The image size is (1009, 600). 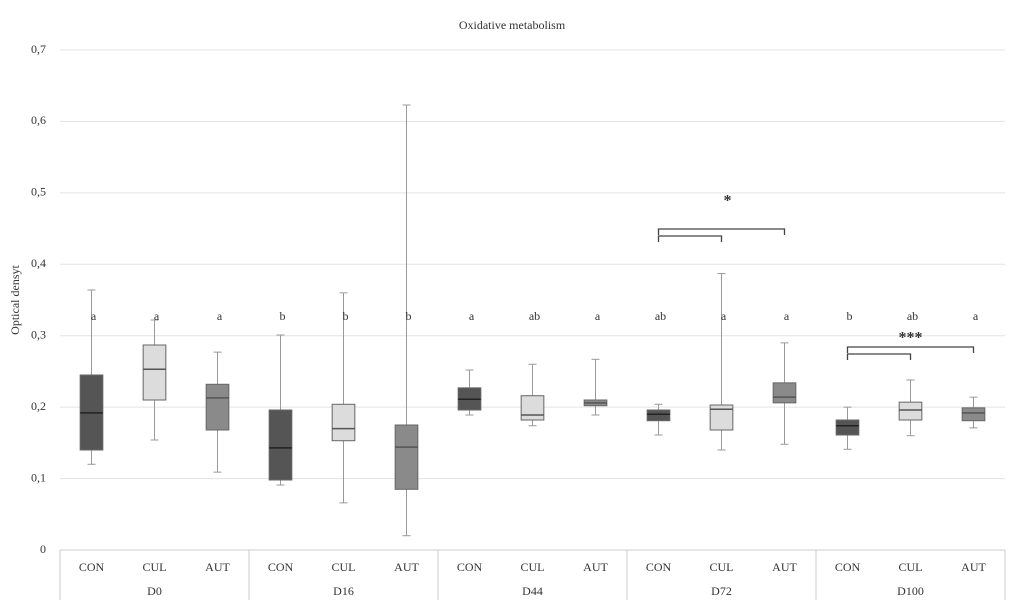 What do you see at coordinates (910, 591) in the screenshot?
I see `group-label: D100` at bounding box center [910, 591].